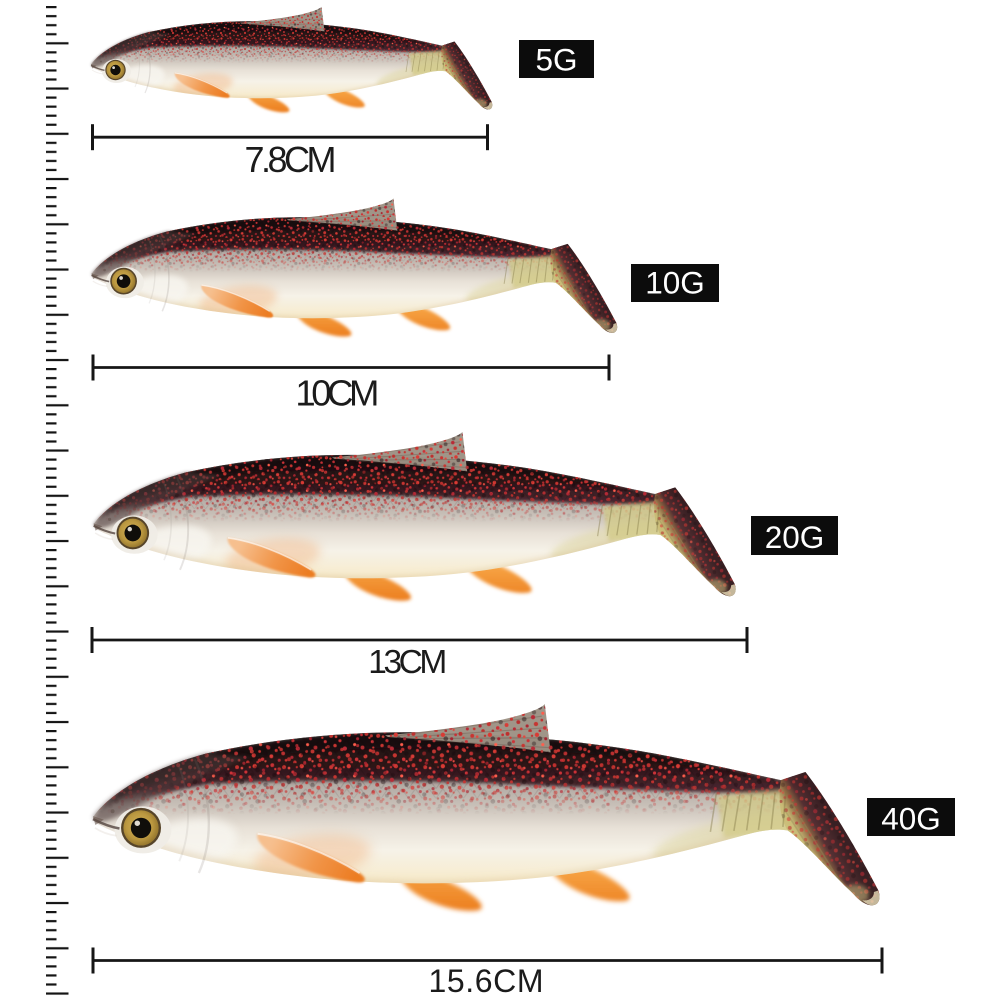  What do you see at coordinates (675, 282) in the screenshot?
I see `svg-text: 10G` at bounding box center [675, 282].